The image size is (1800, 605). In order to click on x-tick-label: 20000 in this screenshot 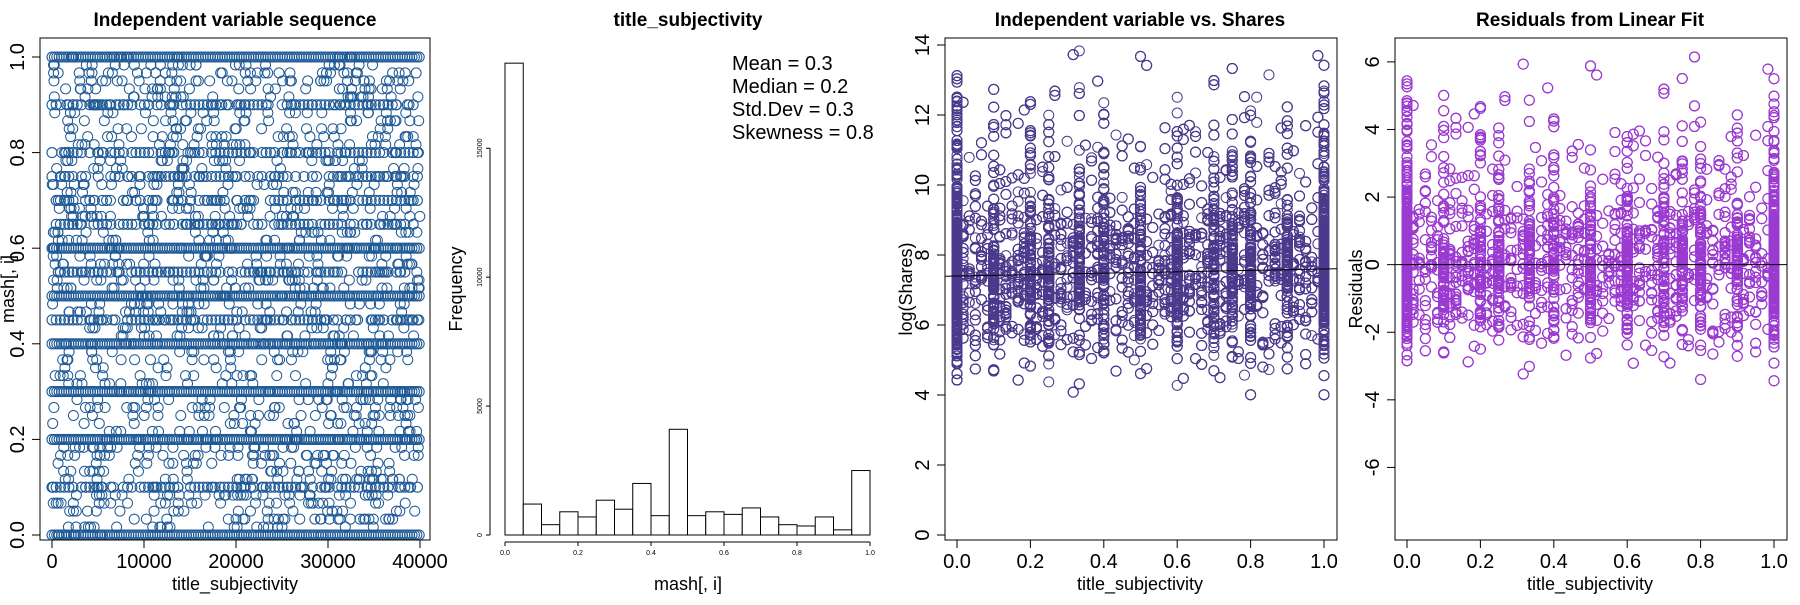, I will do `click(236, 562)`.